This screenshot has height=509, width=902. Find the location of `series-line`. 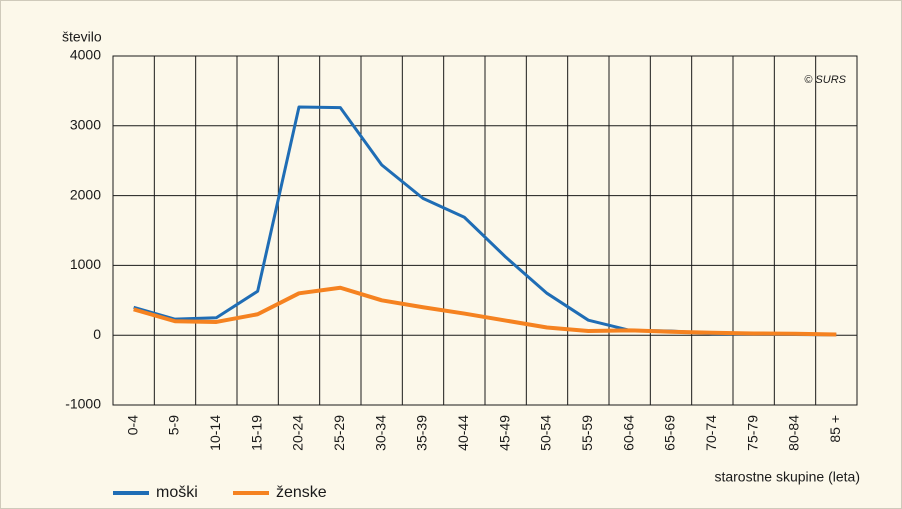

series-line is located at coordinates (485, 311).